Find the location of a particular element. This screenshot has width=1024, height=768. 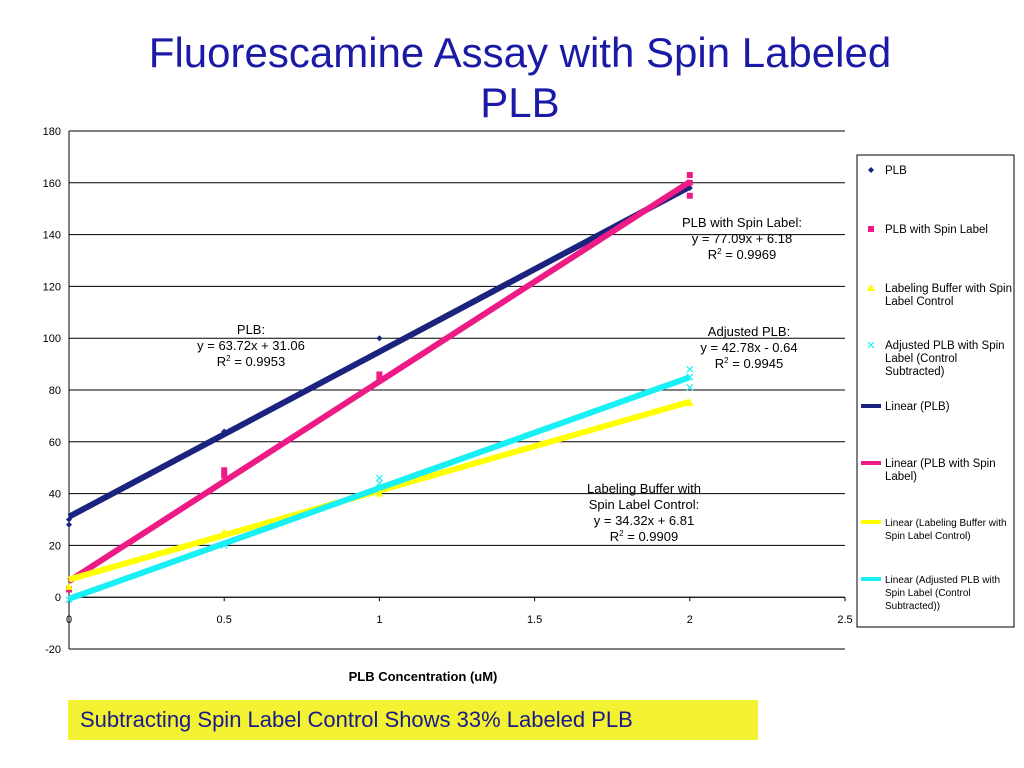

legend-label: Linear (PLB with Spin is located at coordinates (940, 464).